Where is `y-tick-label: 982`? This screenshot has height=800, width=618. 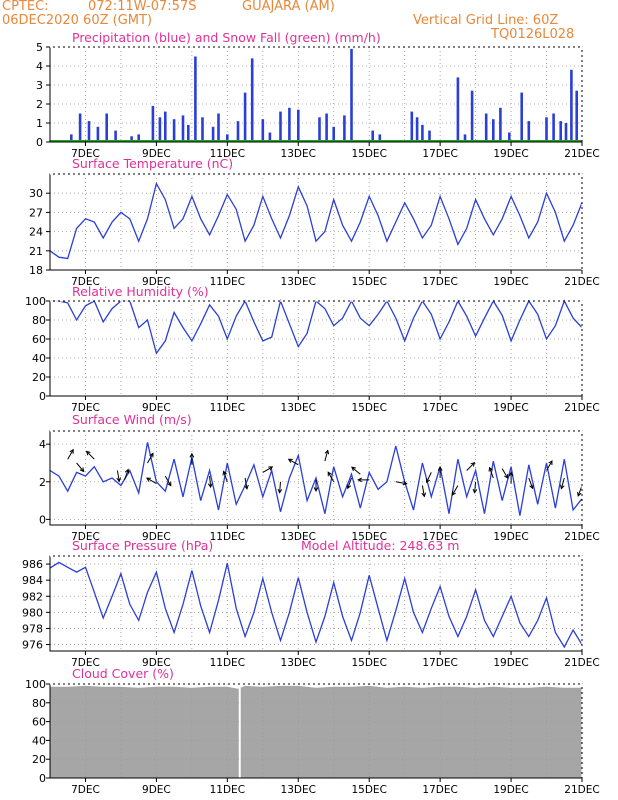
y-tick-label: 982 is located at coordinates (32, 596).